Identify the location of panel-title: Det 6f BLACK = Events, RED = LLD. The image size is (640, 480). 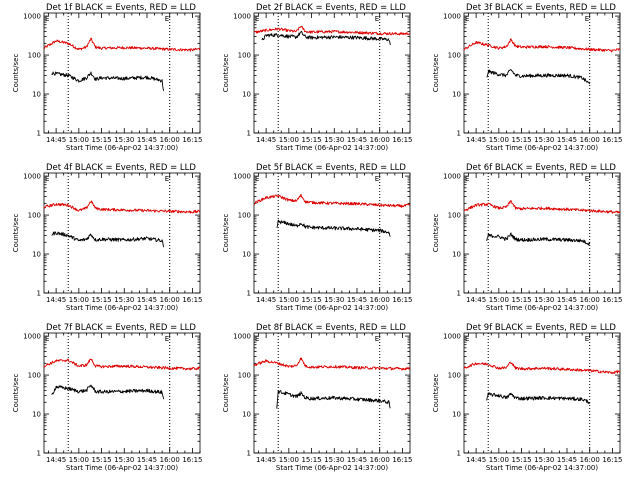
(541, 168).